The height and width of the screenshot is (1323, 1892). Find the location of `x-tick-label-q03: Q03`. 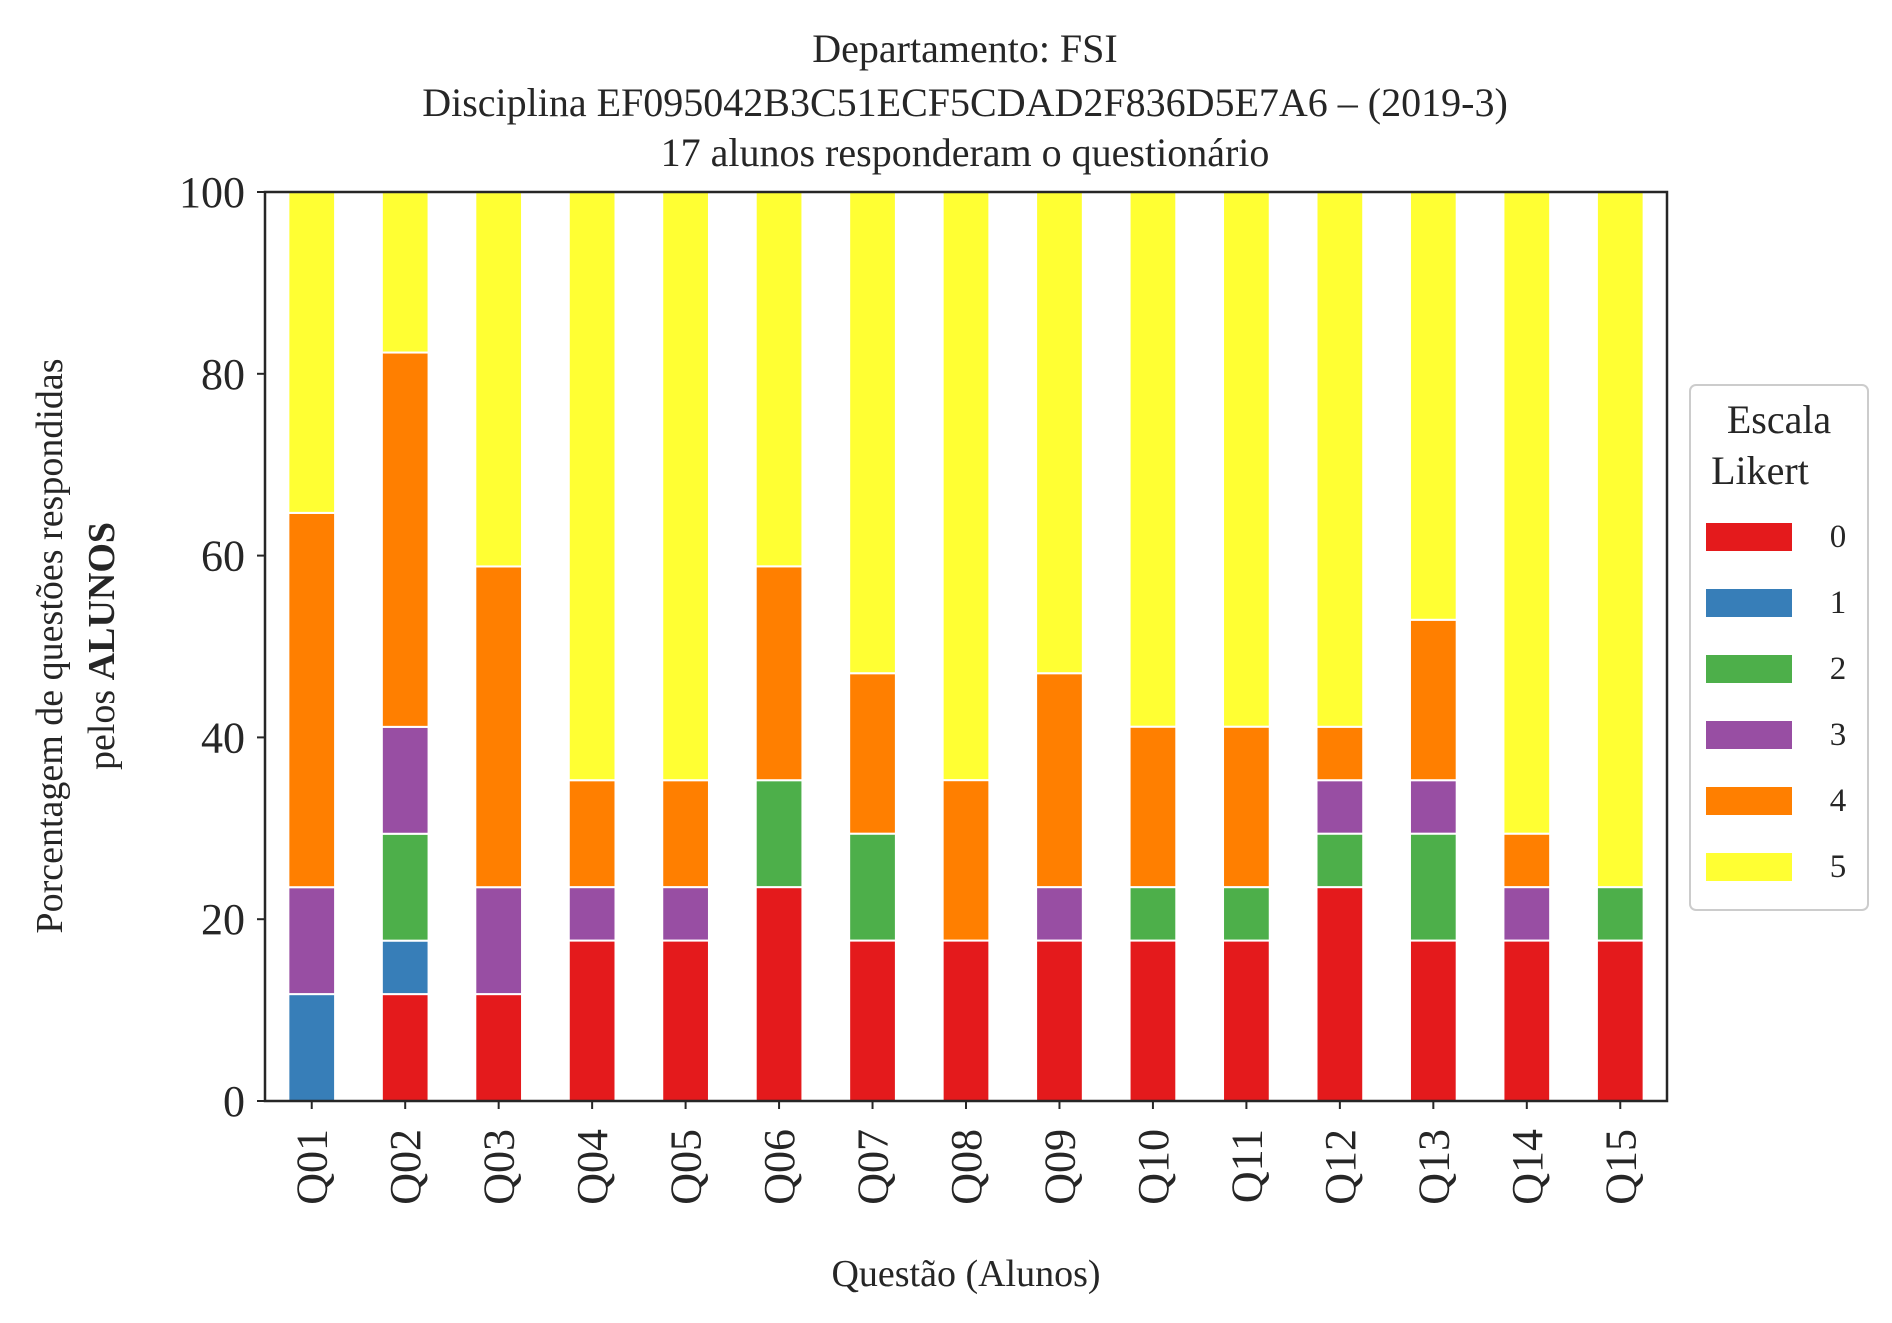

x-tick-label-q03: Q03 is located at coordinates (499, 1167).